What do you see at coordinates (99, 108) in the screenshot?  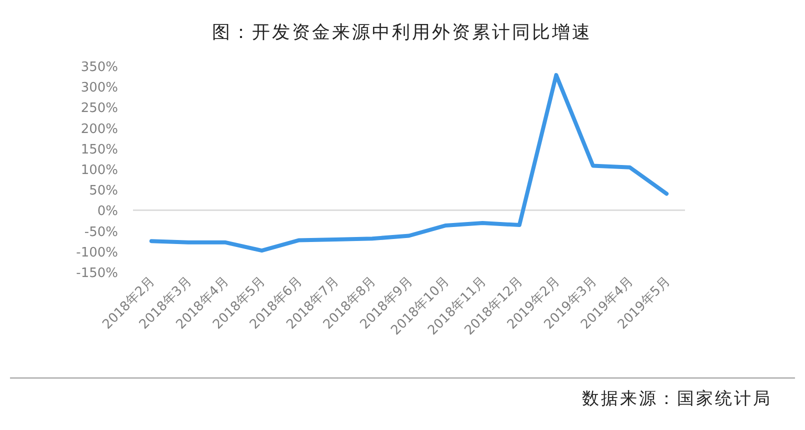 I see `y-tick-label: 250%` at bounding box center [99, 108].